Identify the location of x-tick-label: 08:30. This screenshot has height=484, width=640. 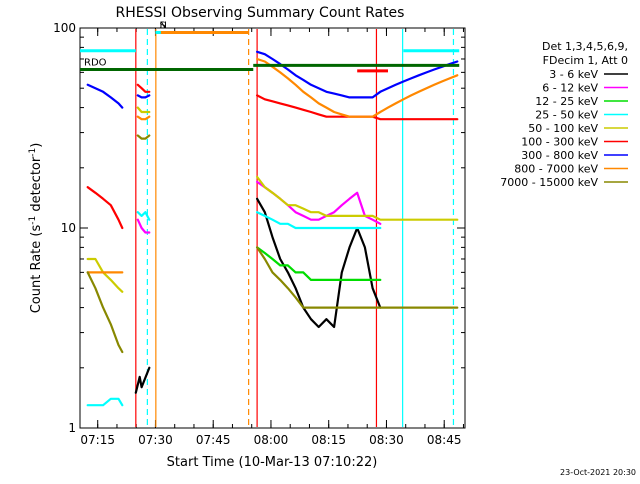
(386, 440).